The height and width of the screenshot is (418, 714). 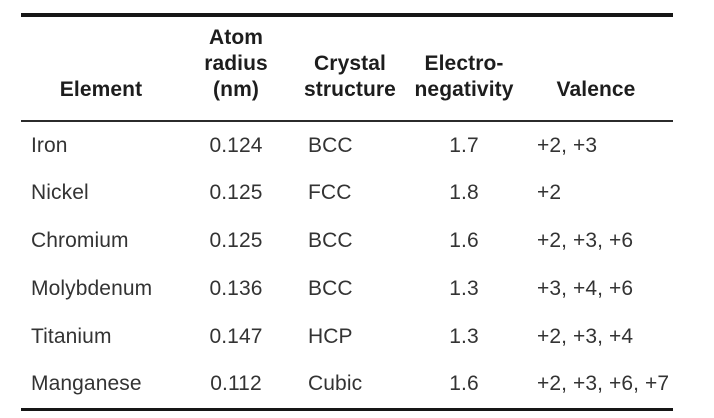 I want to click on cell-electronegativity: 1.8, so click(x=464, y=192).